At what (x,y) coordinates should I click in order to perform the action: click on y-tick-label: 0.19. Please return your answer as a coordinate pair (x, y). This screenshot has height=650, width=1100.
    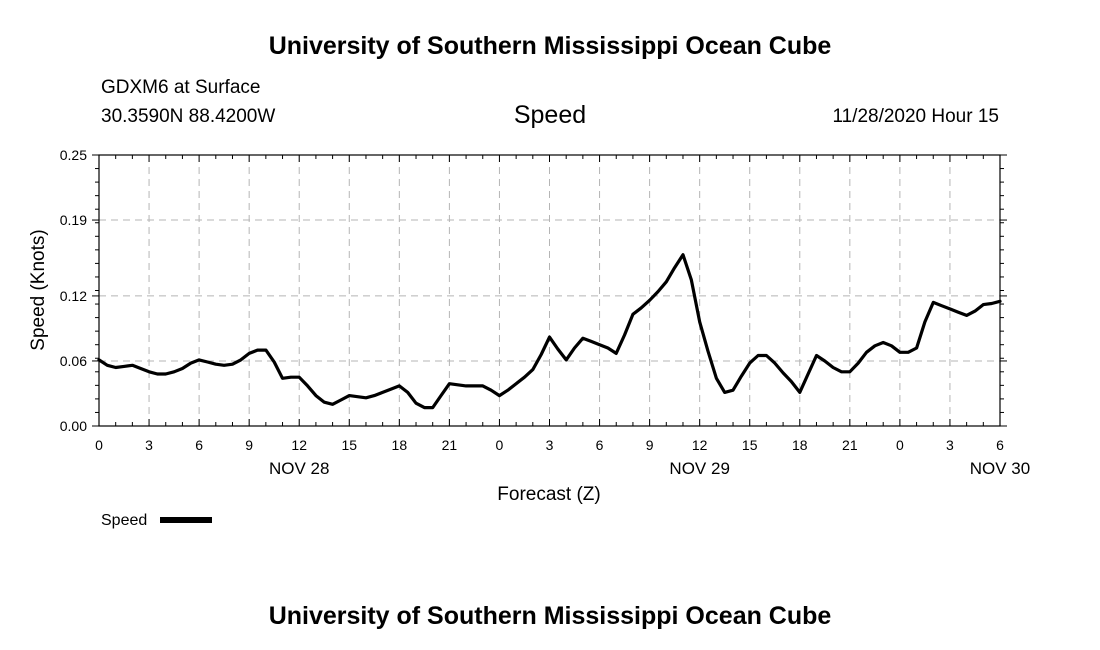
    Looking at the image, I should click on (73, 220).